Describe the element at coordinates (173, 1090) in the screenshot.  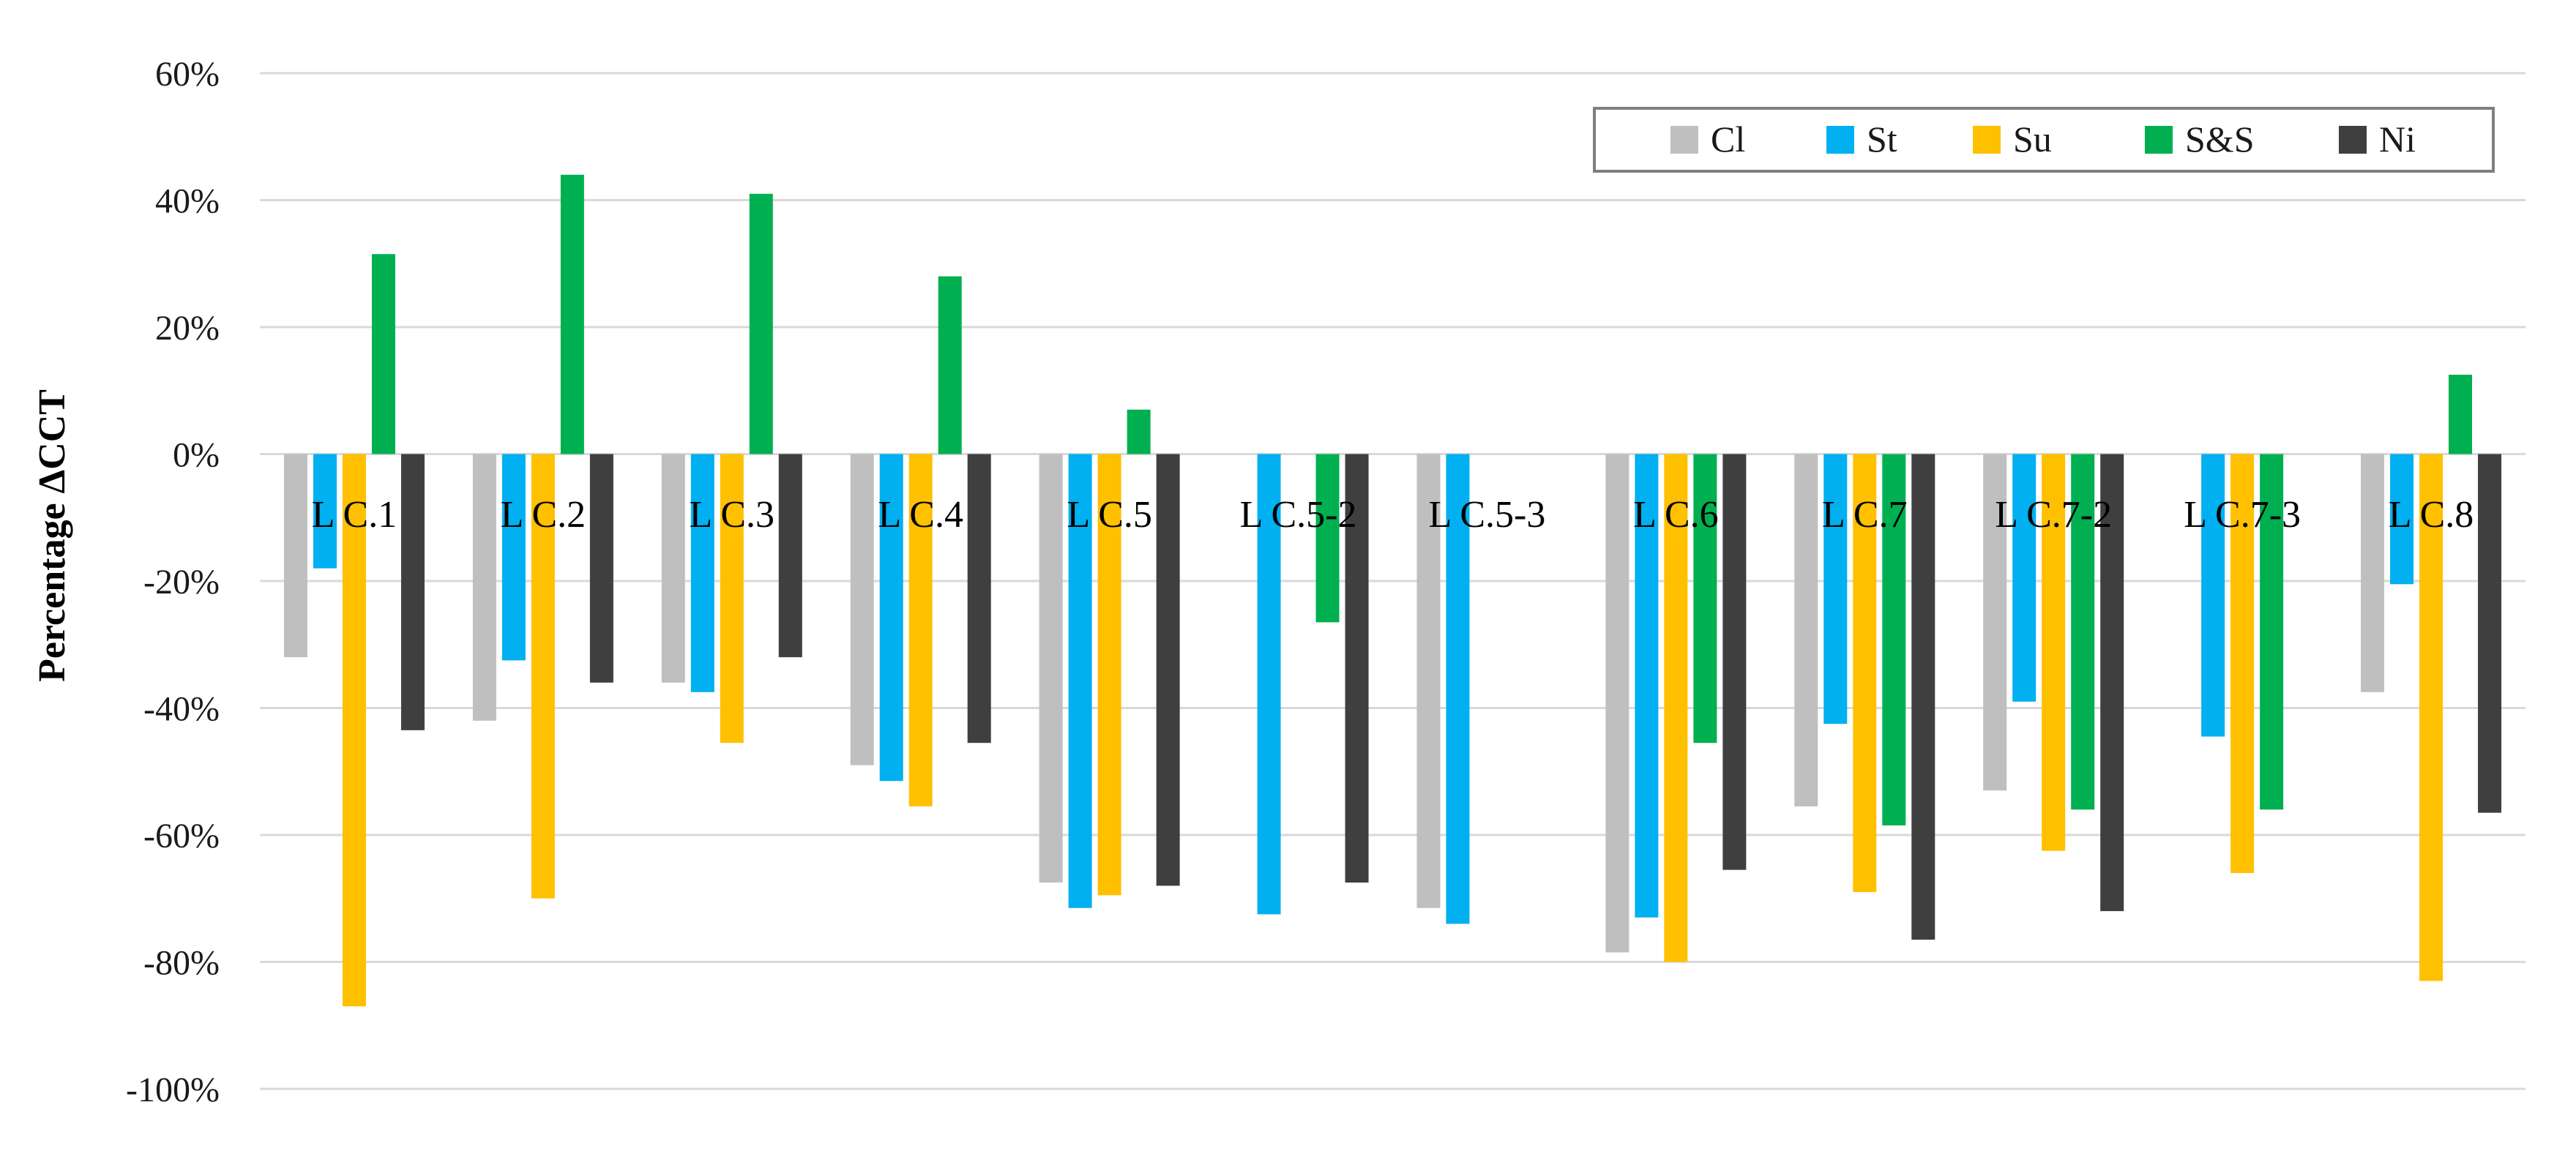
I see `y-tick-label: -100%` at that location.